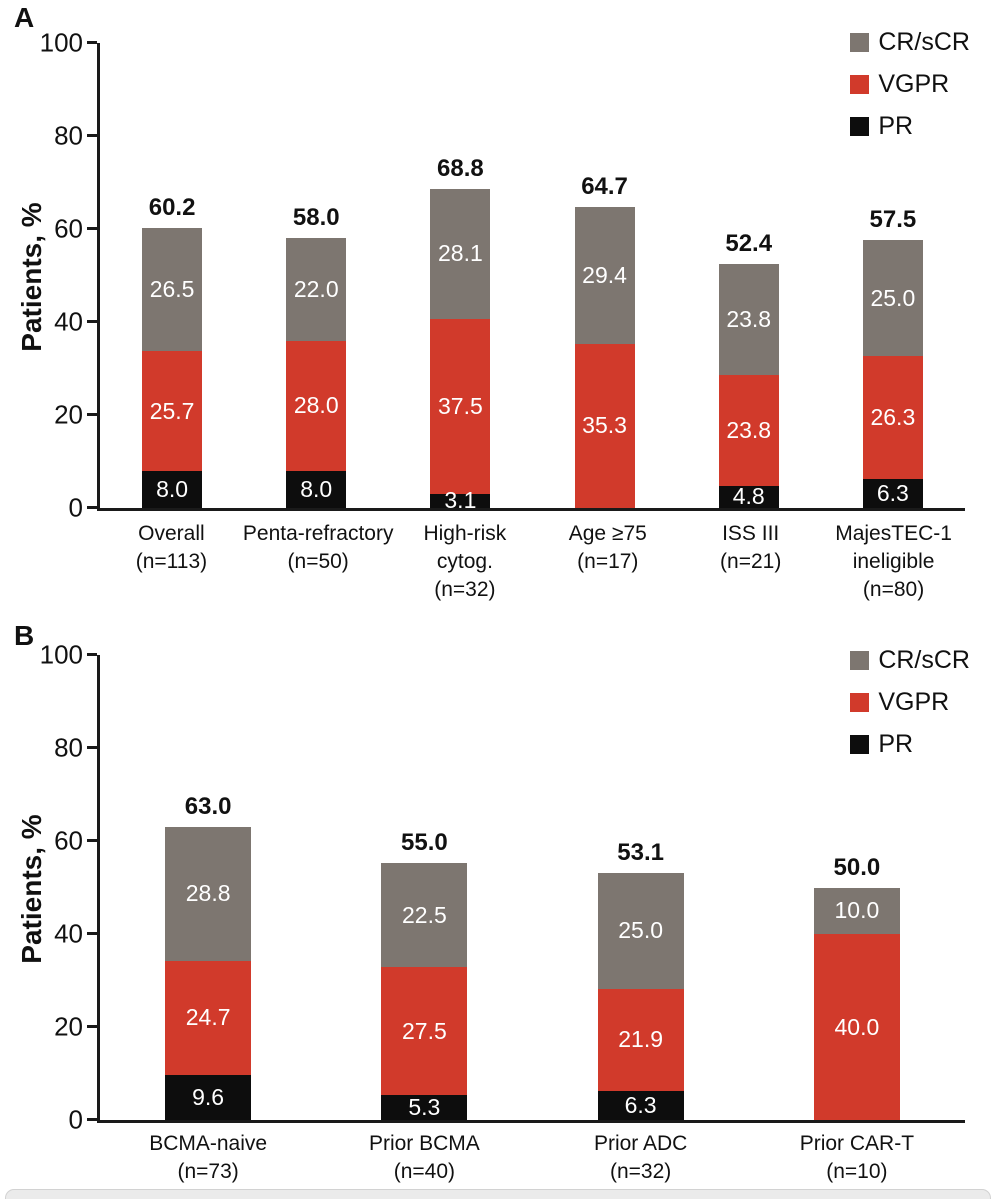 The width and height of the screenshot is (996, 1199). I want to click on bar-segment-crscr: 10.0, so click(856, 910).